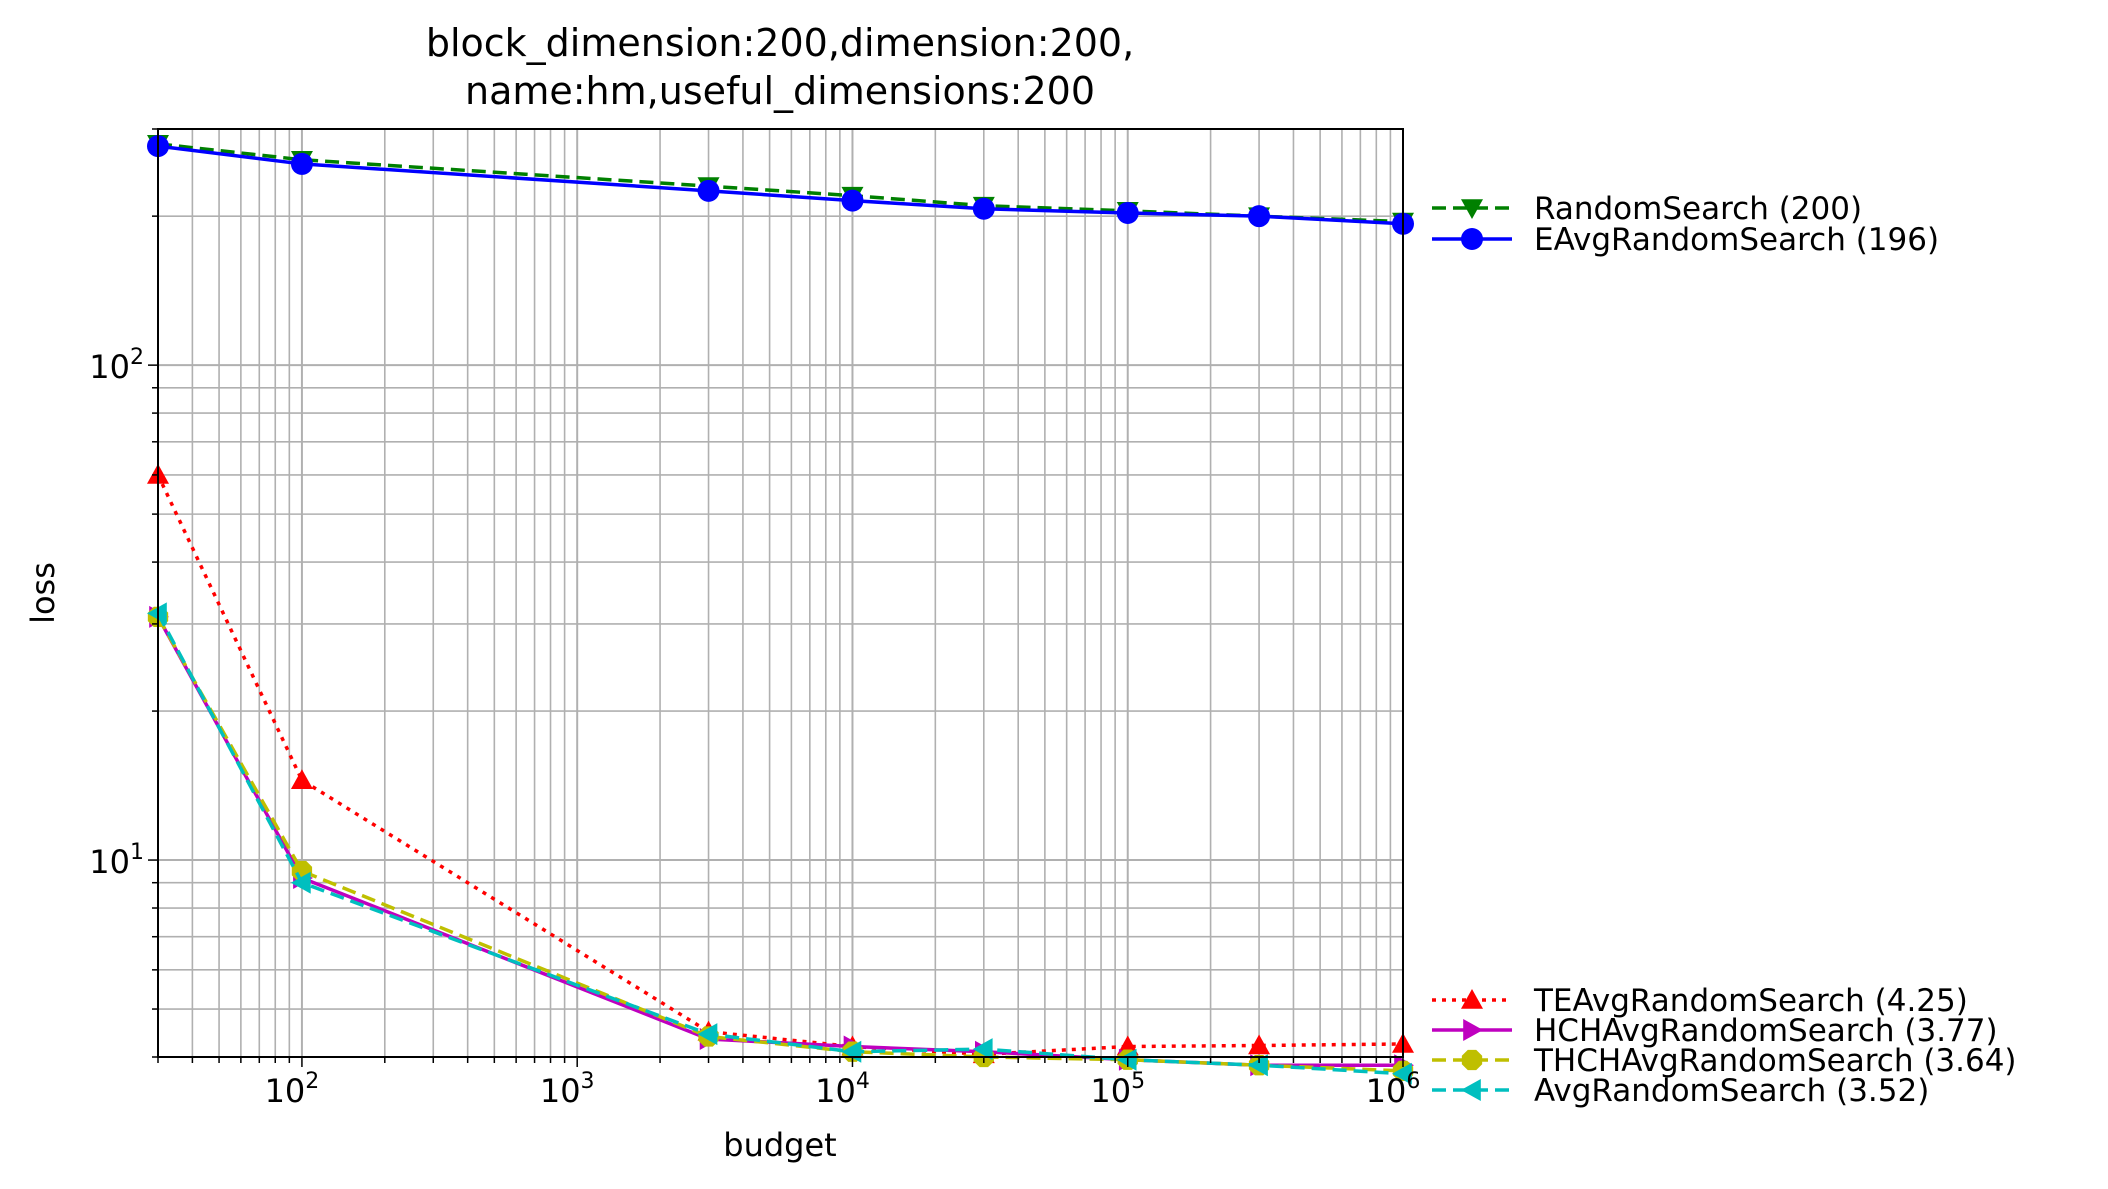 The width and height of the screenshot is (2108, 1189). I want to click on chart-title-line-1: block_dimension:200,dimension:200,, so click(780, 43).